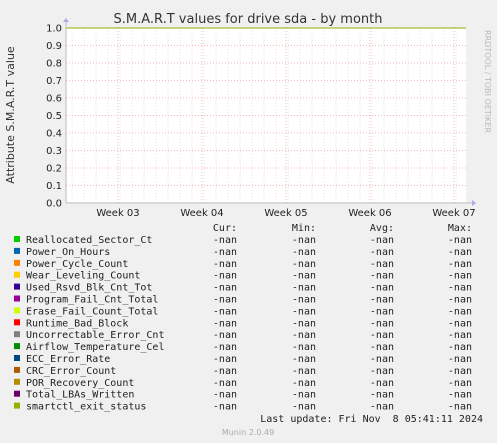 Image resolution: width=497 pixels, height=443 pixels. I want to click on y-tick-label: 0.1, so click(54, 186).